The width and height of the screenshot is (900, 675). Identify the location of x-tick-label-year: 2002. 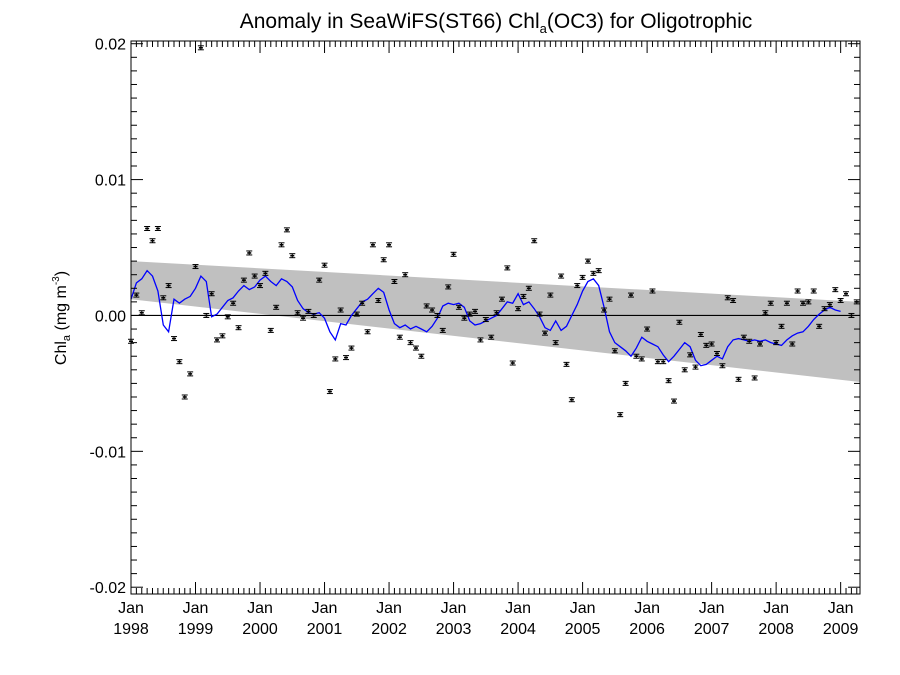
(389, 629).